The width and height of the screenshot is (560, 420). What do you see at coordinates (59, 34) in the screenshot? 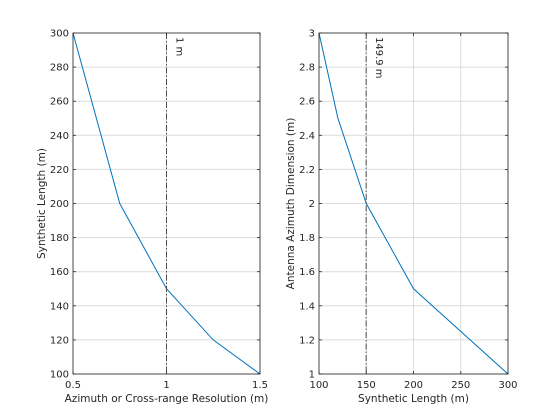
I see `y-tick-label: 300` at bounding box center [59, 34].